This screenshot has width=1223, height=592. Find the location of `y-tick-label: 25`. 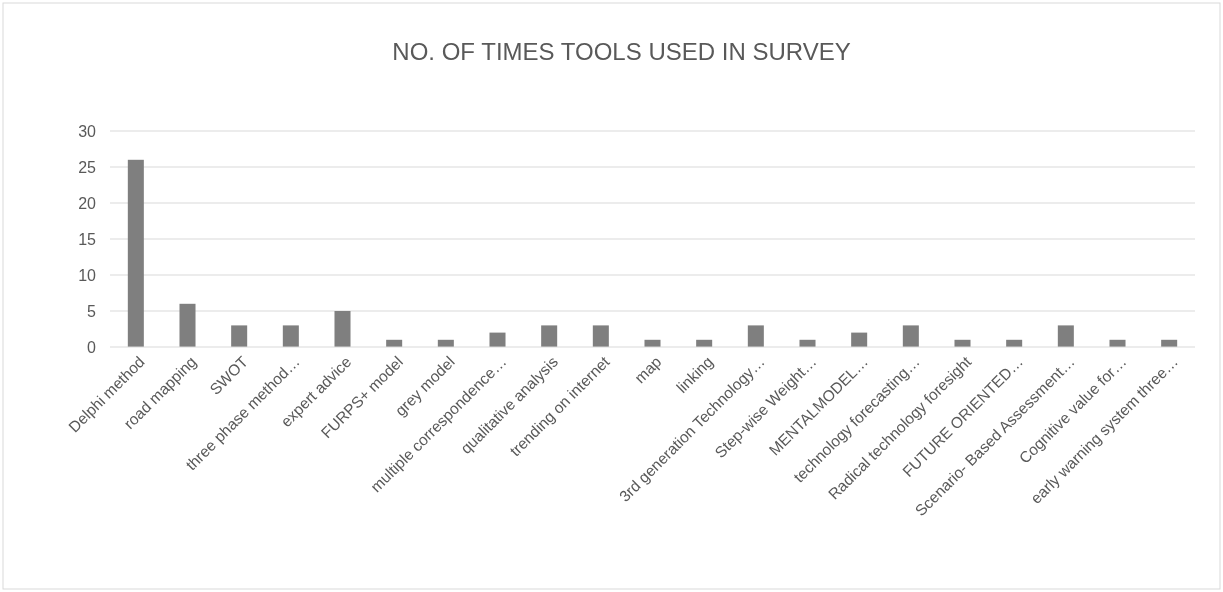

y-tick-label: 25 is located at coordinates (87, 167).